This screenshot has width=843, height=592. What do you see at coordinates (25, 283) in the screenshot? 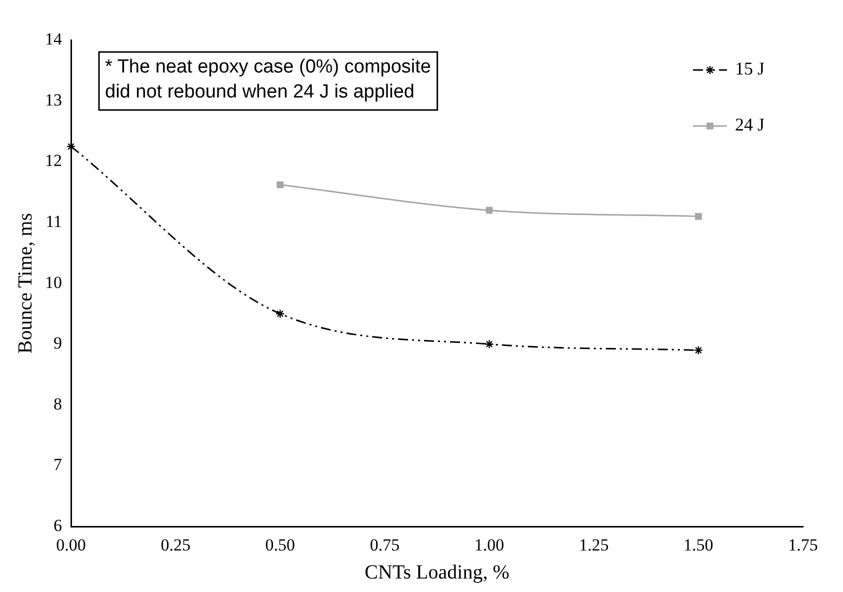
I see `y-axis-title: Bounce Time, ms` at bounding box center [25, 283].